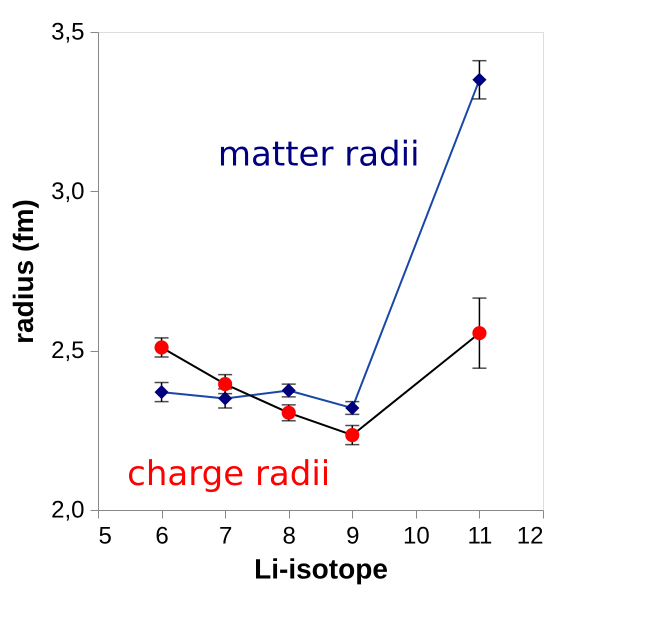 The image size is (646, 624). Describe the element at coordinates (67, 191) in the screenshot. I see `y-tick-label: 3,0` at that location.